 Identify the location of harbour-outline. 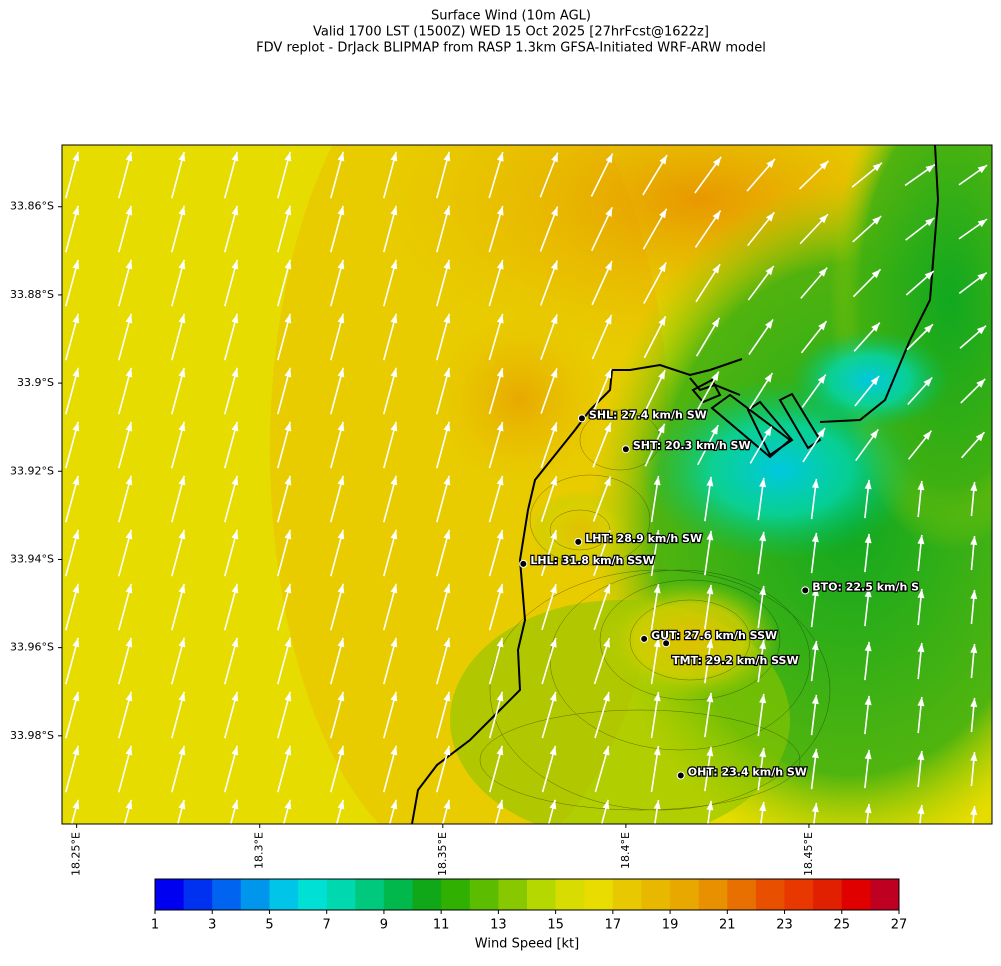
(756, 418).